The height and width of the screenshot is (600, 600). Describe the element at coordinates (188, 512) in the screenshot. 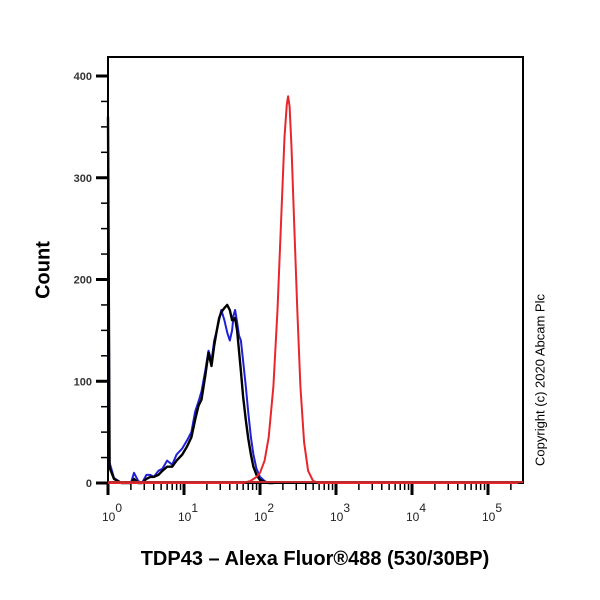

I see `x-tick-label: 10¹` at that location.